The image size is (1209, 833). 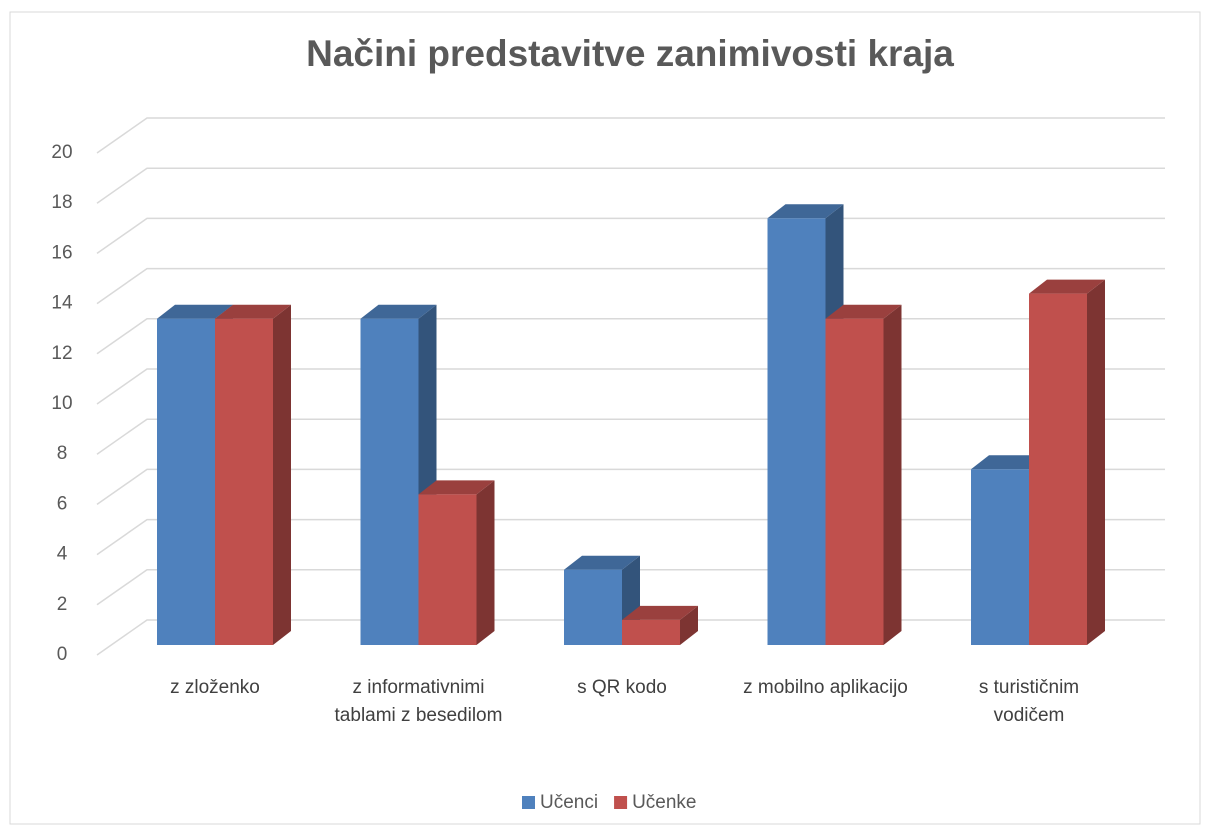 I want to click on y-tick-label: 10, so click(x=61, y=403).